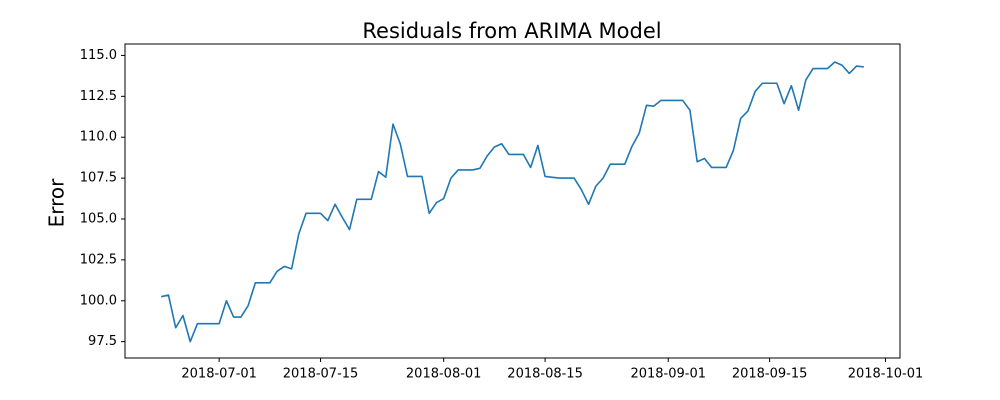  I want to click on y-tick-label: 105.0, so click(98, 218).